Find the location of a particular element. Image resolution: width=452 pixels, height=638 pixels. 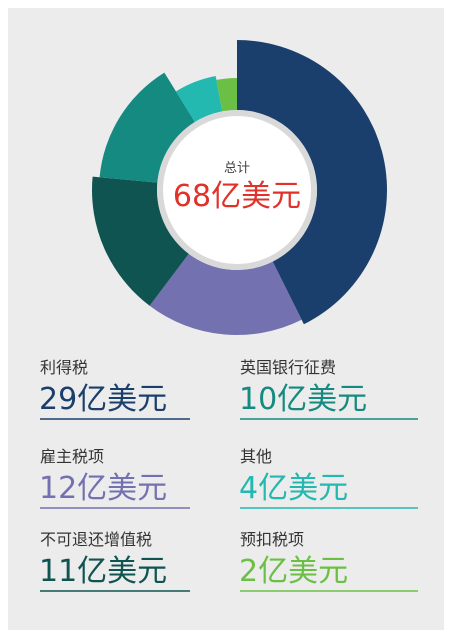

center-total: 68亿美元 is located at coordinates (237, 196).